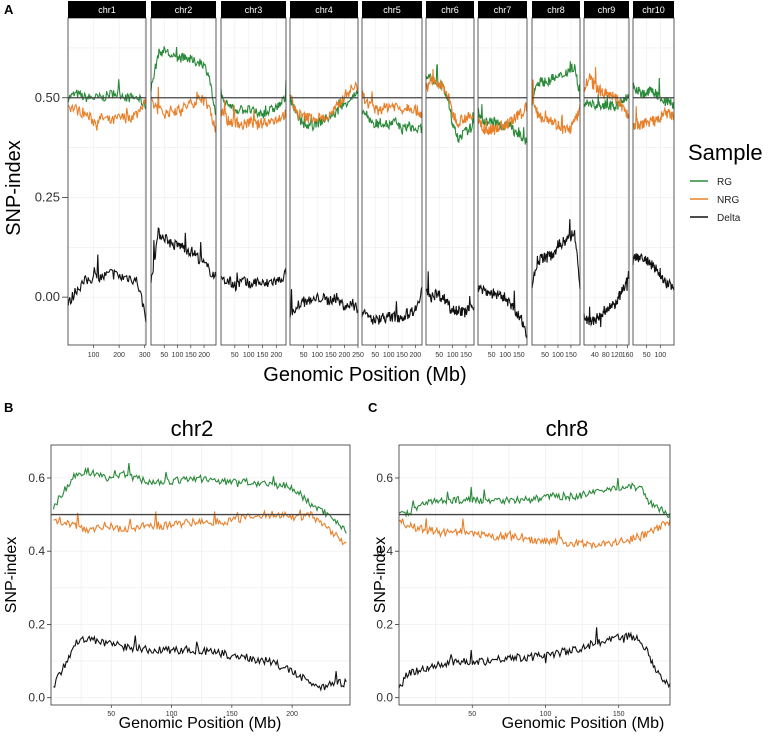 Image resolution: width=772 pixels, height=736 pixels. I want to click on facet-x-tick-label: 250, so click(358, 355).